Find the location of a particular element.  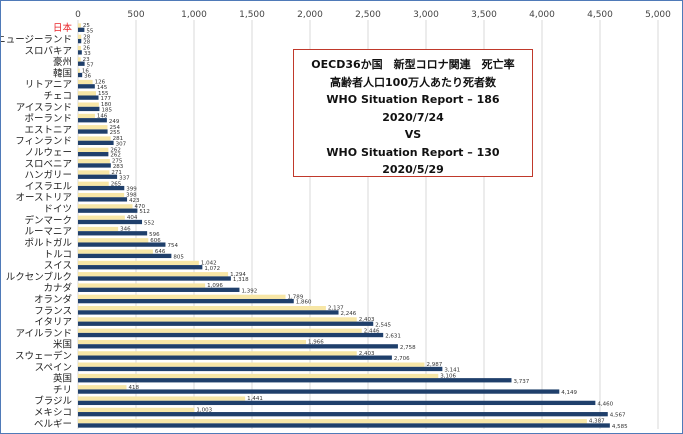

data-label-2020-7-24: 25 is located at coordinates (86, 26).